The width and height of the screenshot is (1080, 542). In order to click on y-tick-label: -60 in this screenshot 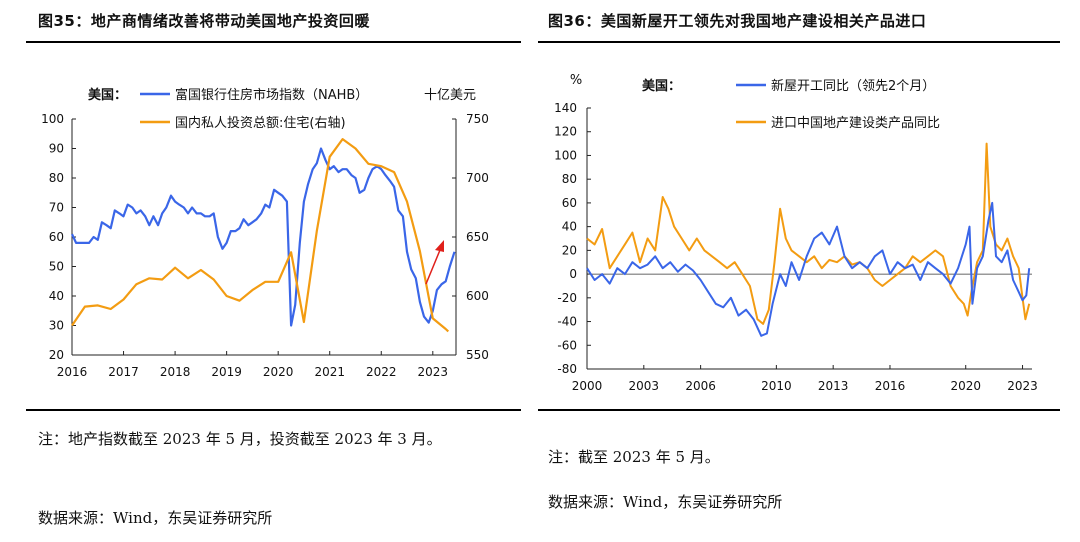, I will do `click(567, 345)`.